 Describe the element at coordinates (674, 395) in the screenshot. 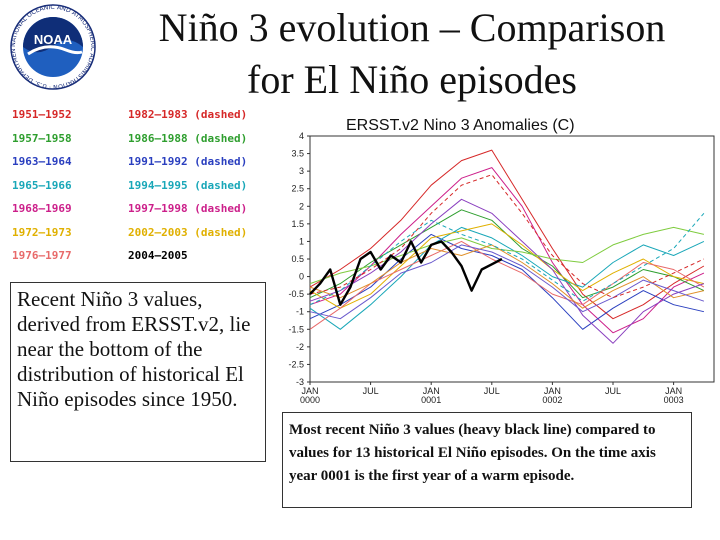

I see `x-tick-label: JAN 0003` at that location.